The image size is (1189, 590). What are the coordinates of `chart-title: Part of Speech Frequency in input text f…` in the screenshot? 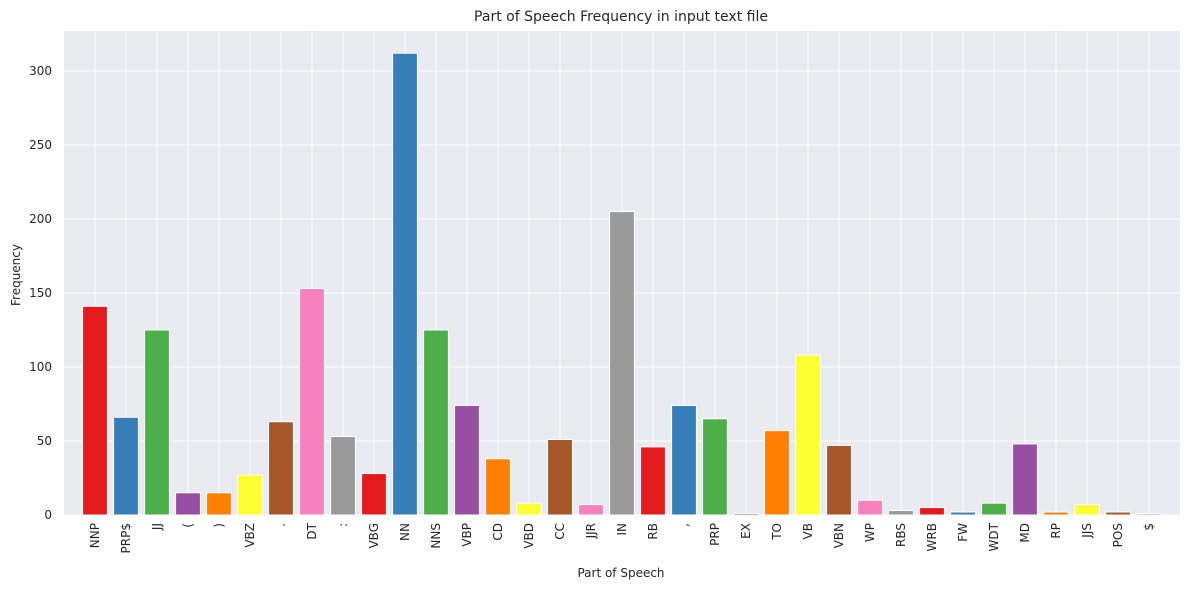 It's located at (621, 17).